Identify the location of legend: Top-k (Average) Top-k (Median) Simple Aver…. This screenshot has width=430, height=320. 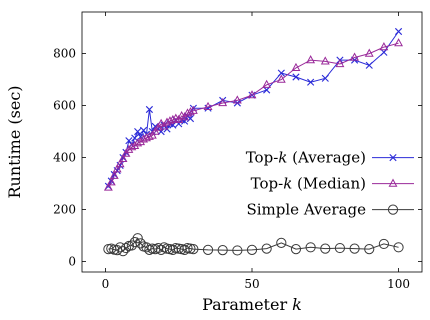
(330, 184).